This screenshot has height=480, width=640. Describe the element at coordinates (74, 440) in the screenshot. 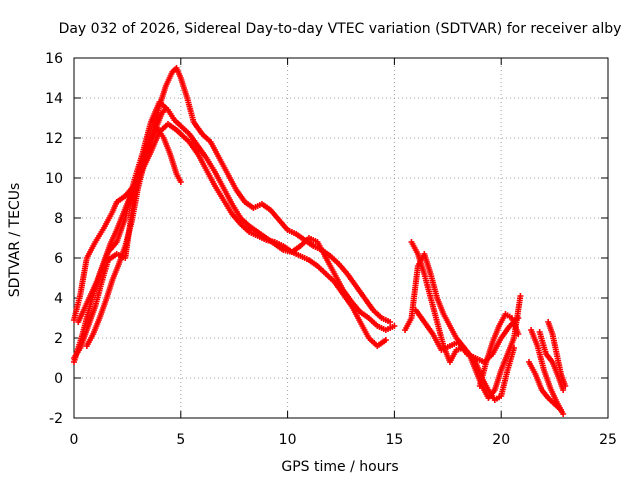

I see `x-tick-label: 0` at that location.